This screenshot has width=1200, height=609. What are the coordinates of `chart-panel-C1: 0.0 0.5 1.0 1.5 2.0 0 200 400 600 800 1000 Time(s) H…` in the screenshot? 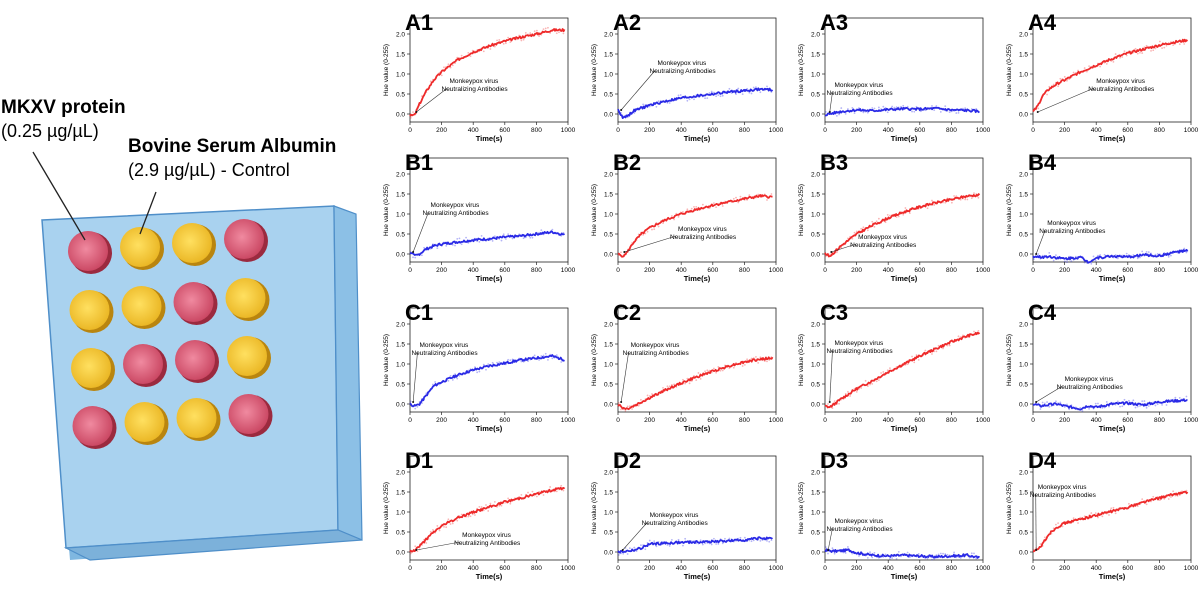 It's located at (479, 366).